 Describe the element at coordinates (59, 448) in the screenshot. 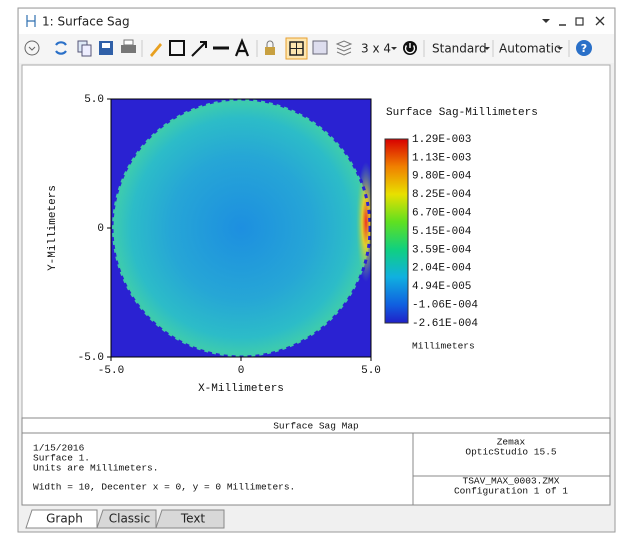

I see `info-line: 1/15/2016` at that location.